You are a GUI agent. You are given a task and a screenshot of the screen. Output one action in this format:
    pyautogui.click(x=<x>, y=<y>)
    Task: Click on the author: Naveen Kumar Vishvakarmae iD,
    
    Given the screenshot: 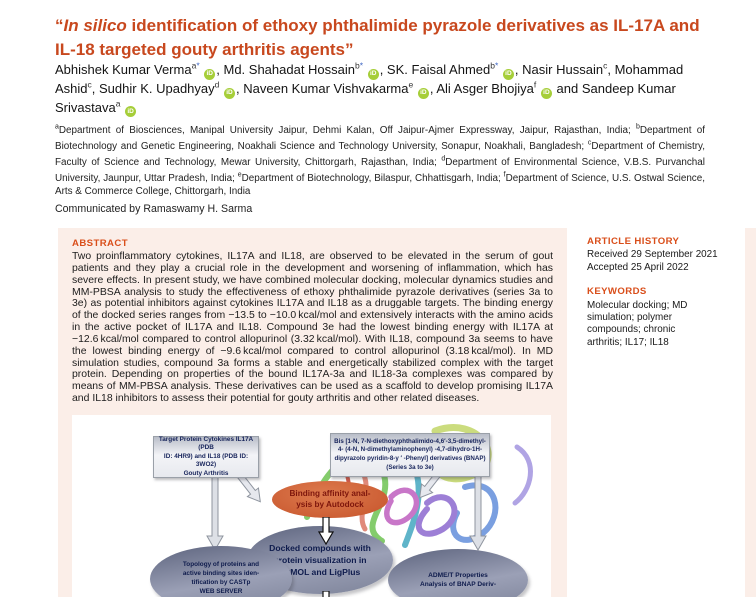 What is the action you would take?
    pyautogui.click(x=339, y=89)
    